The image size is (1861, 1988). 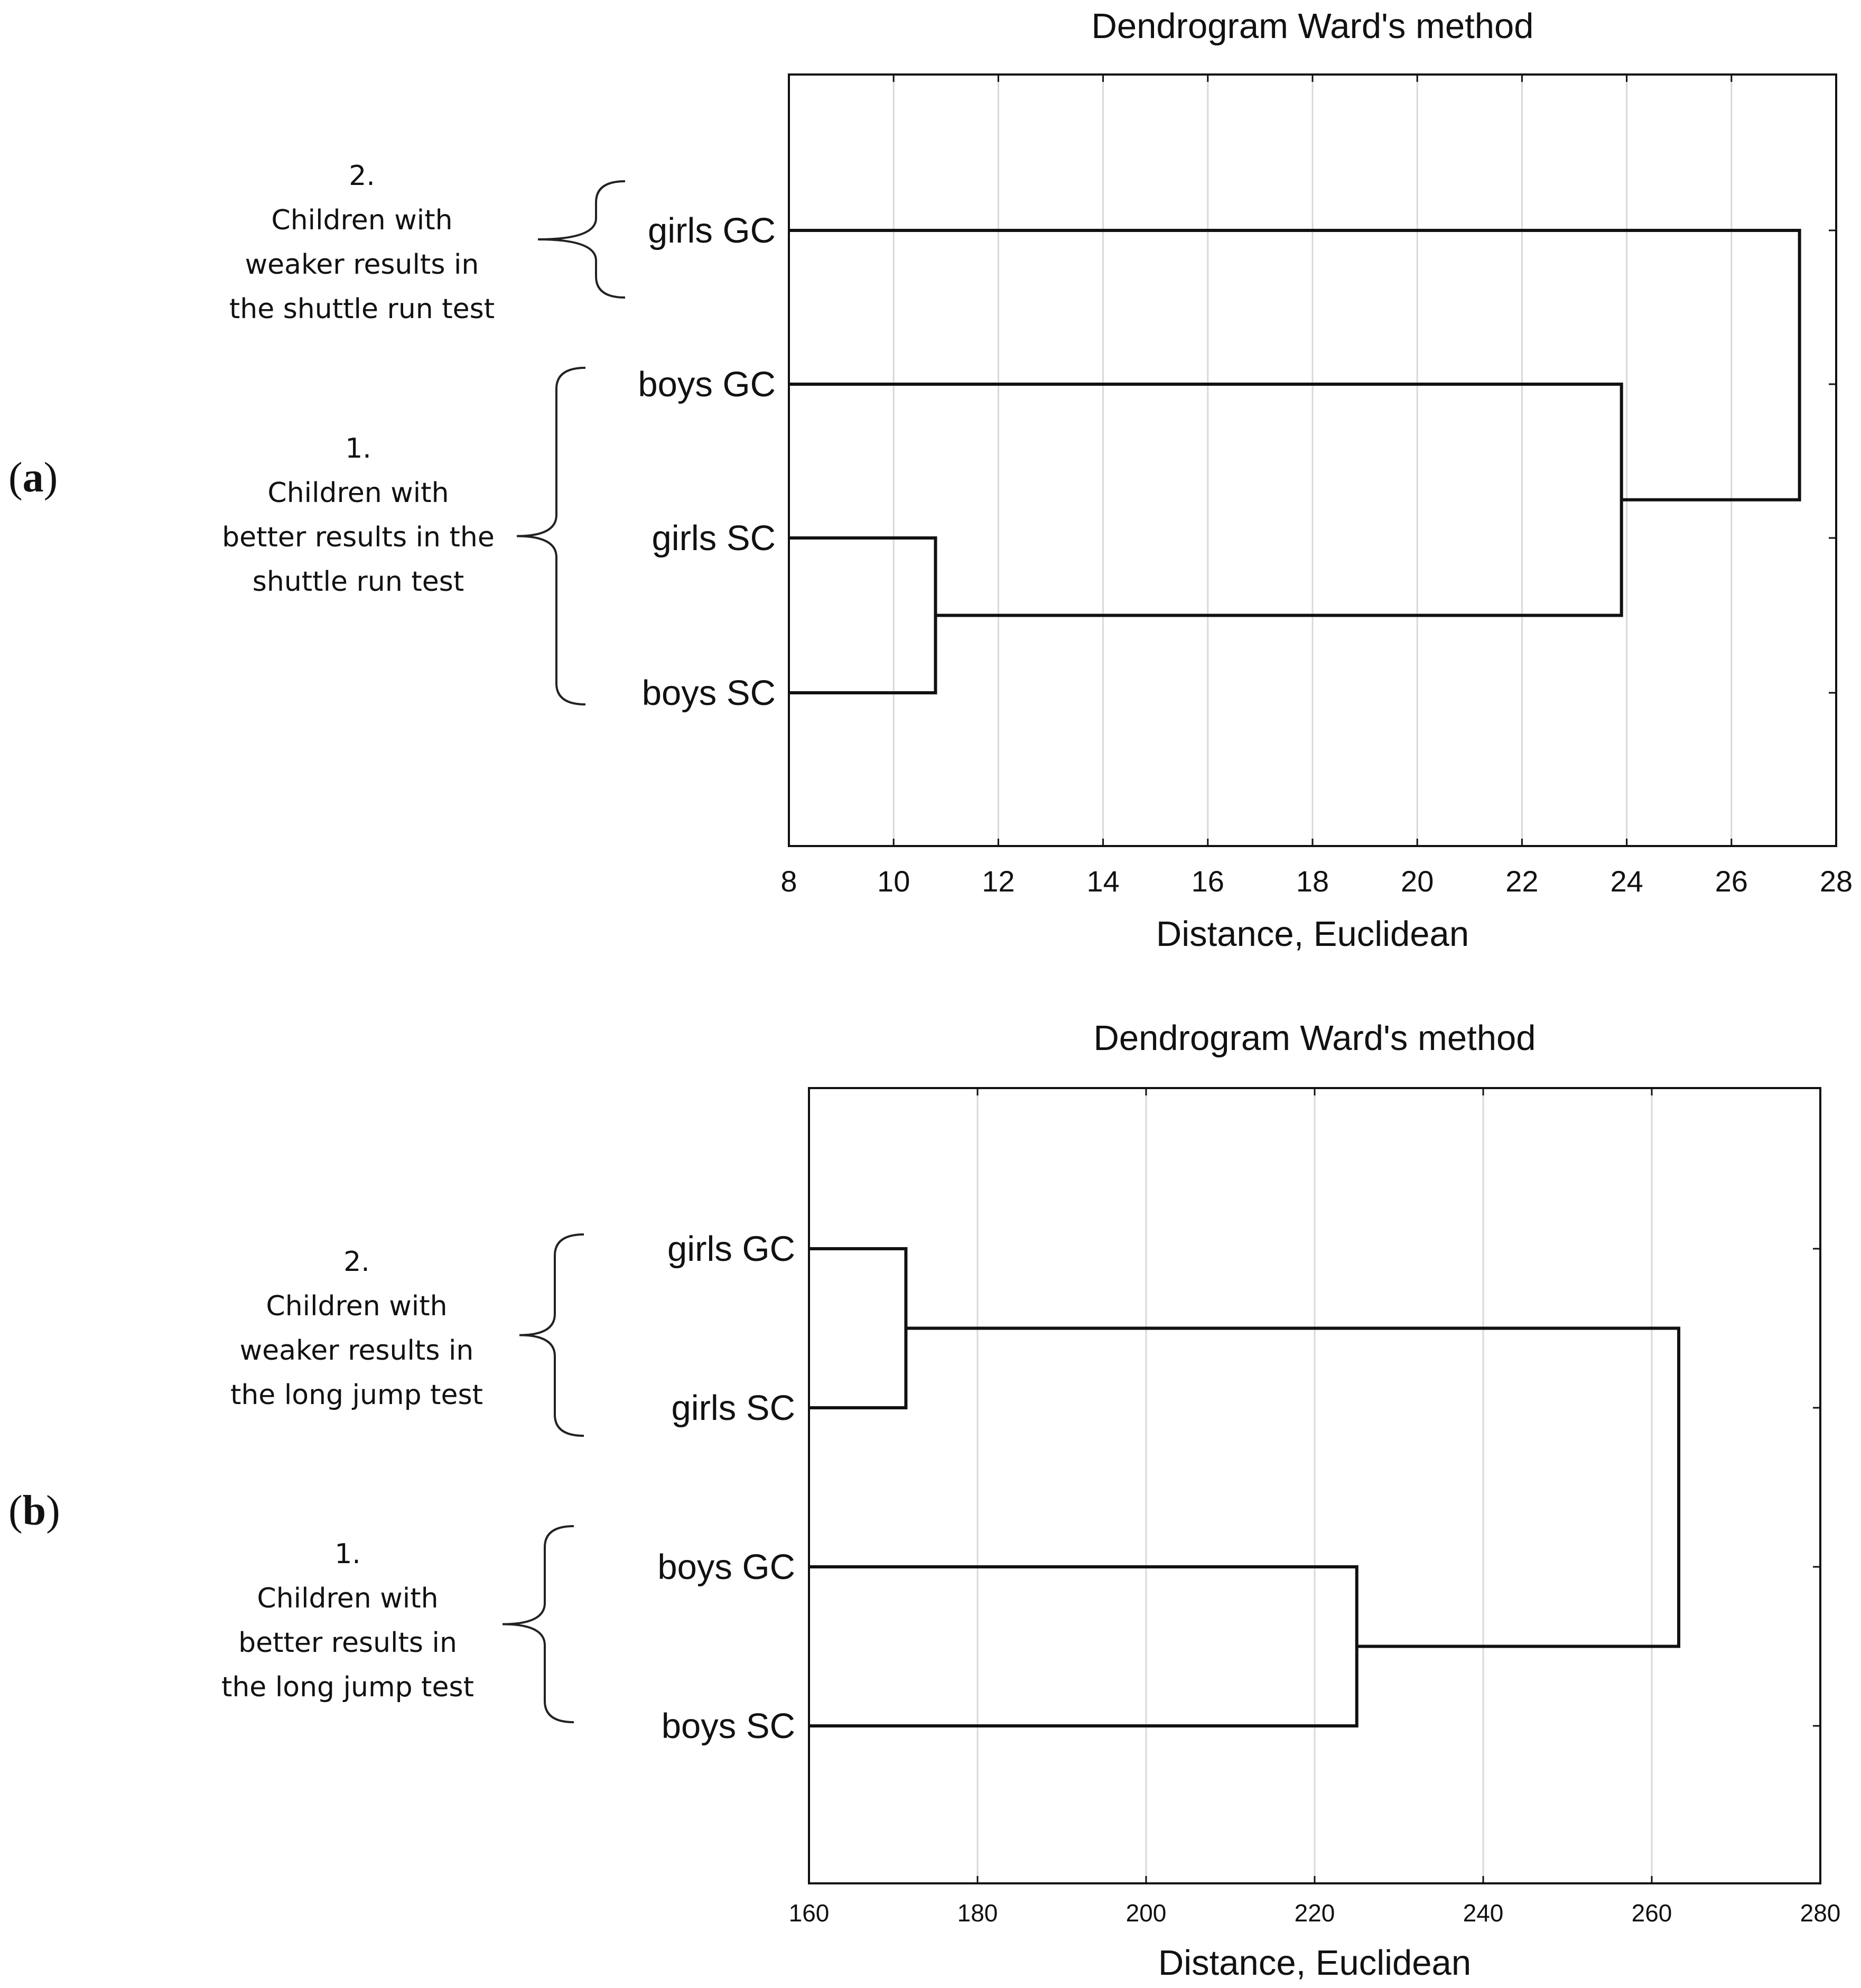 I want to click on x-tick-label: 22, so click(x=1521, y=882).